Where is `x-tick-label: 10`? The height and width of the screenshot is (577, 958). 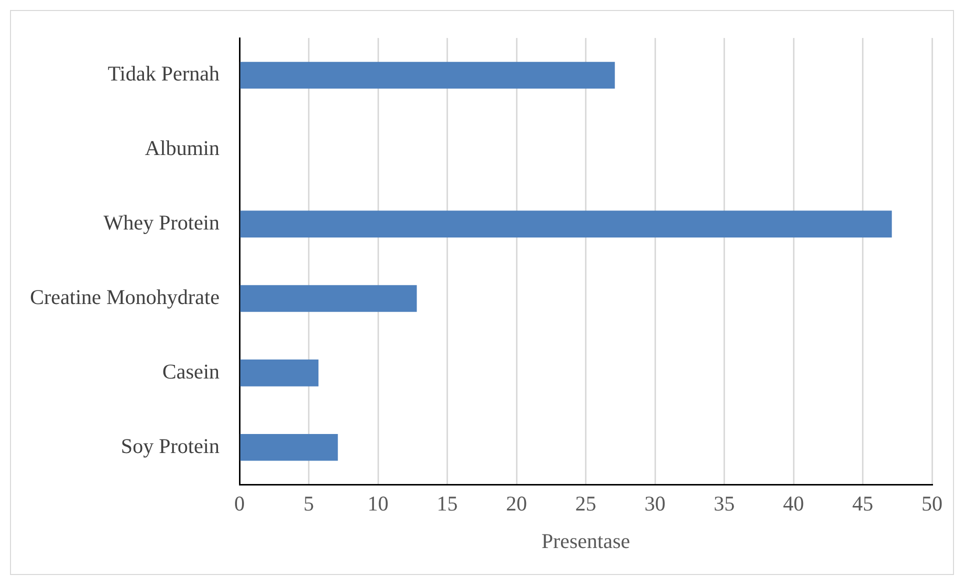
x-tick-label: 10 is located at coordinates (378, 504).